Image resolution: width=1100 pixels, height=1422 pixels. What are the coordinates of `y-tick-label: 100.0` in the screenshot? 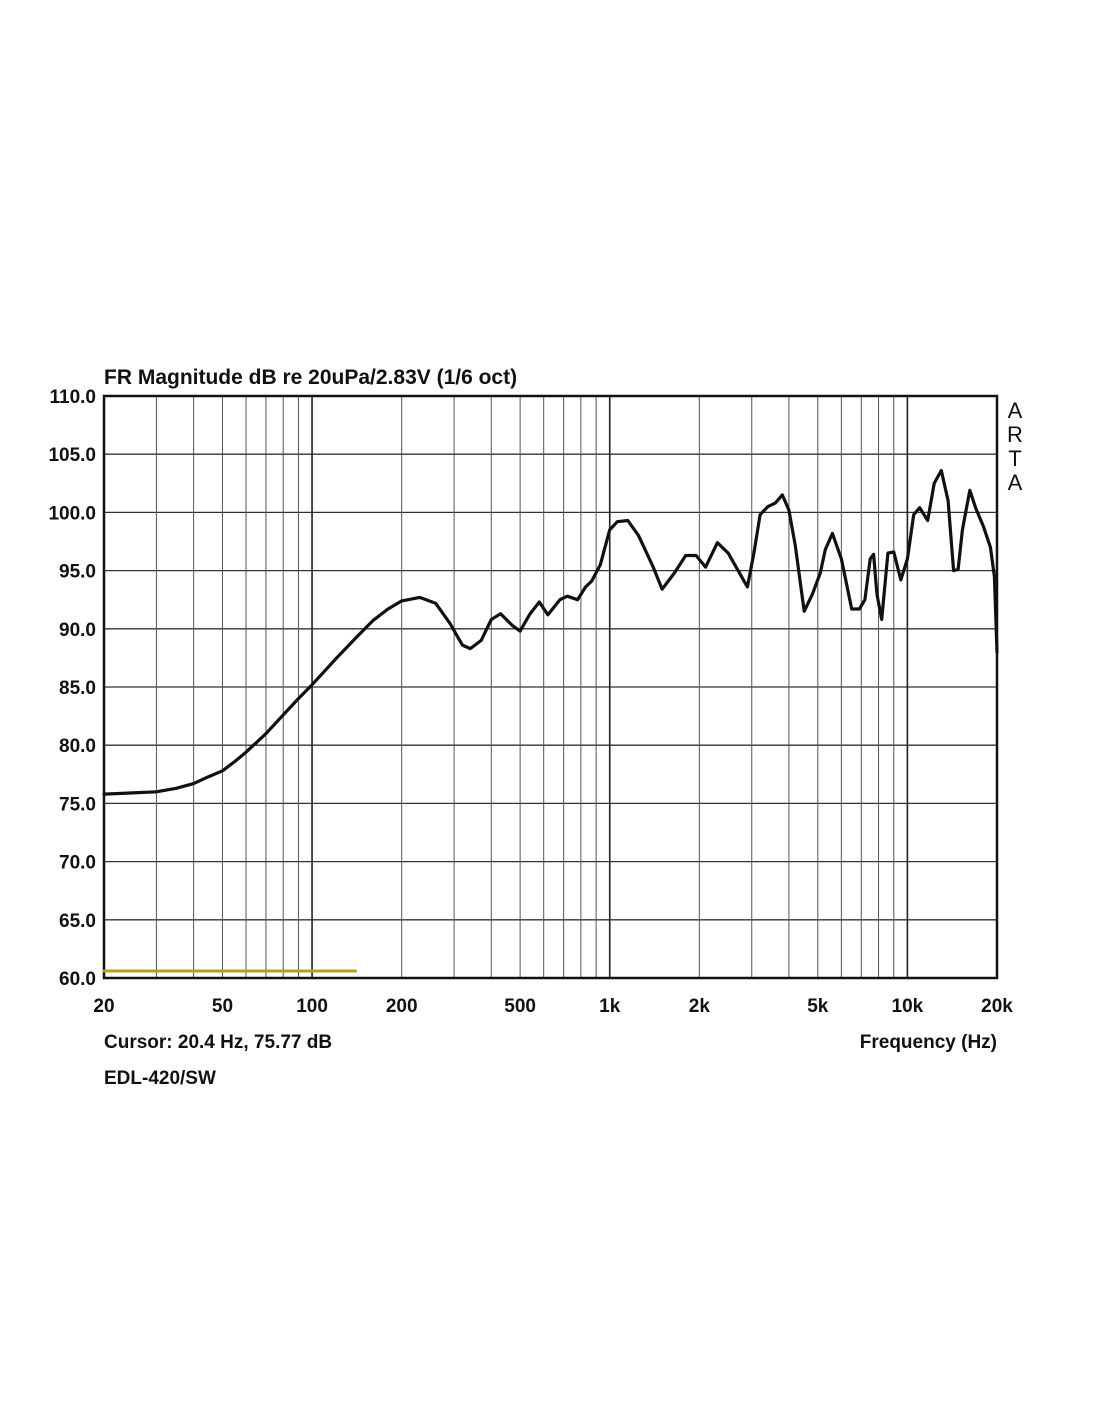 It's located at (72, 513).